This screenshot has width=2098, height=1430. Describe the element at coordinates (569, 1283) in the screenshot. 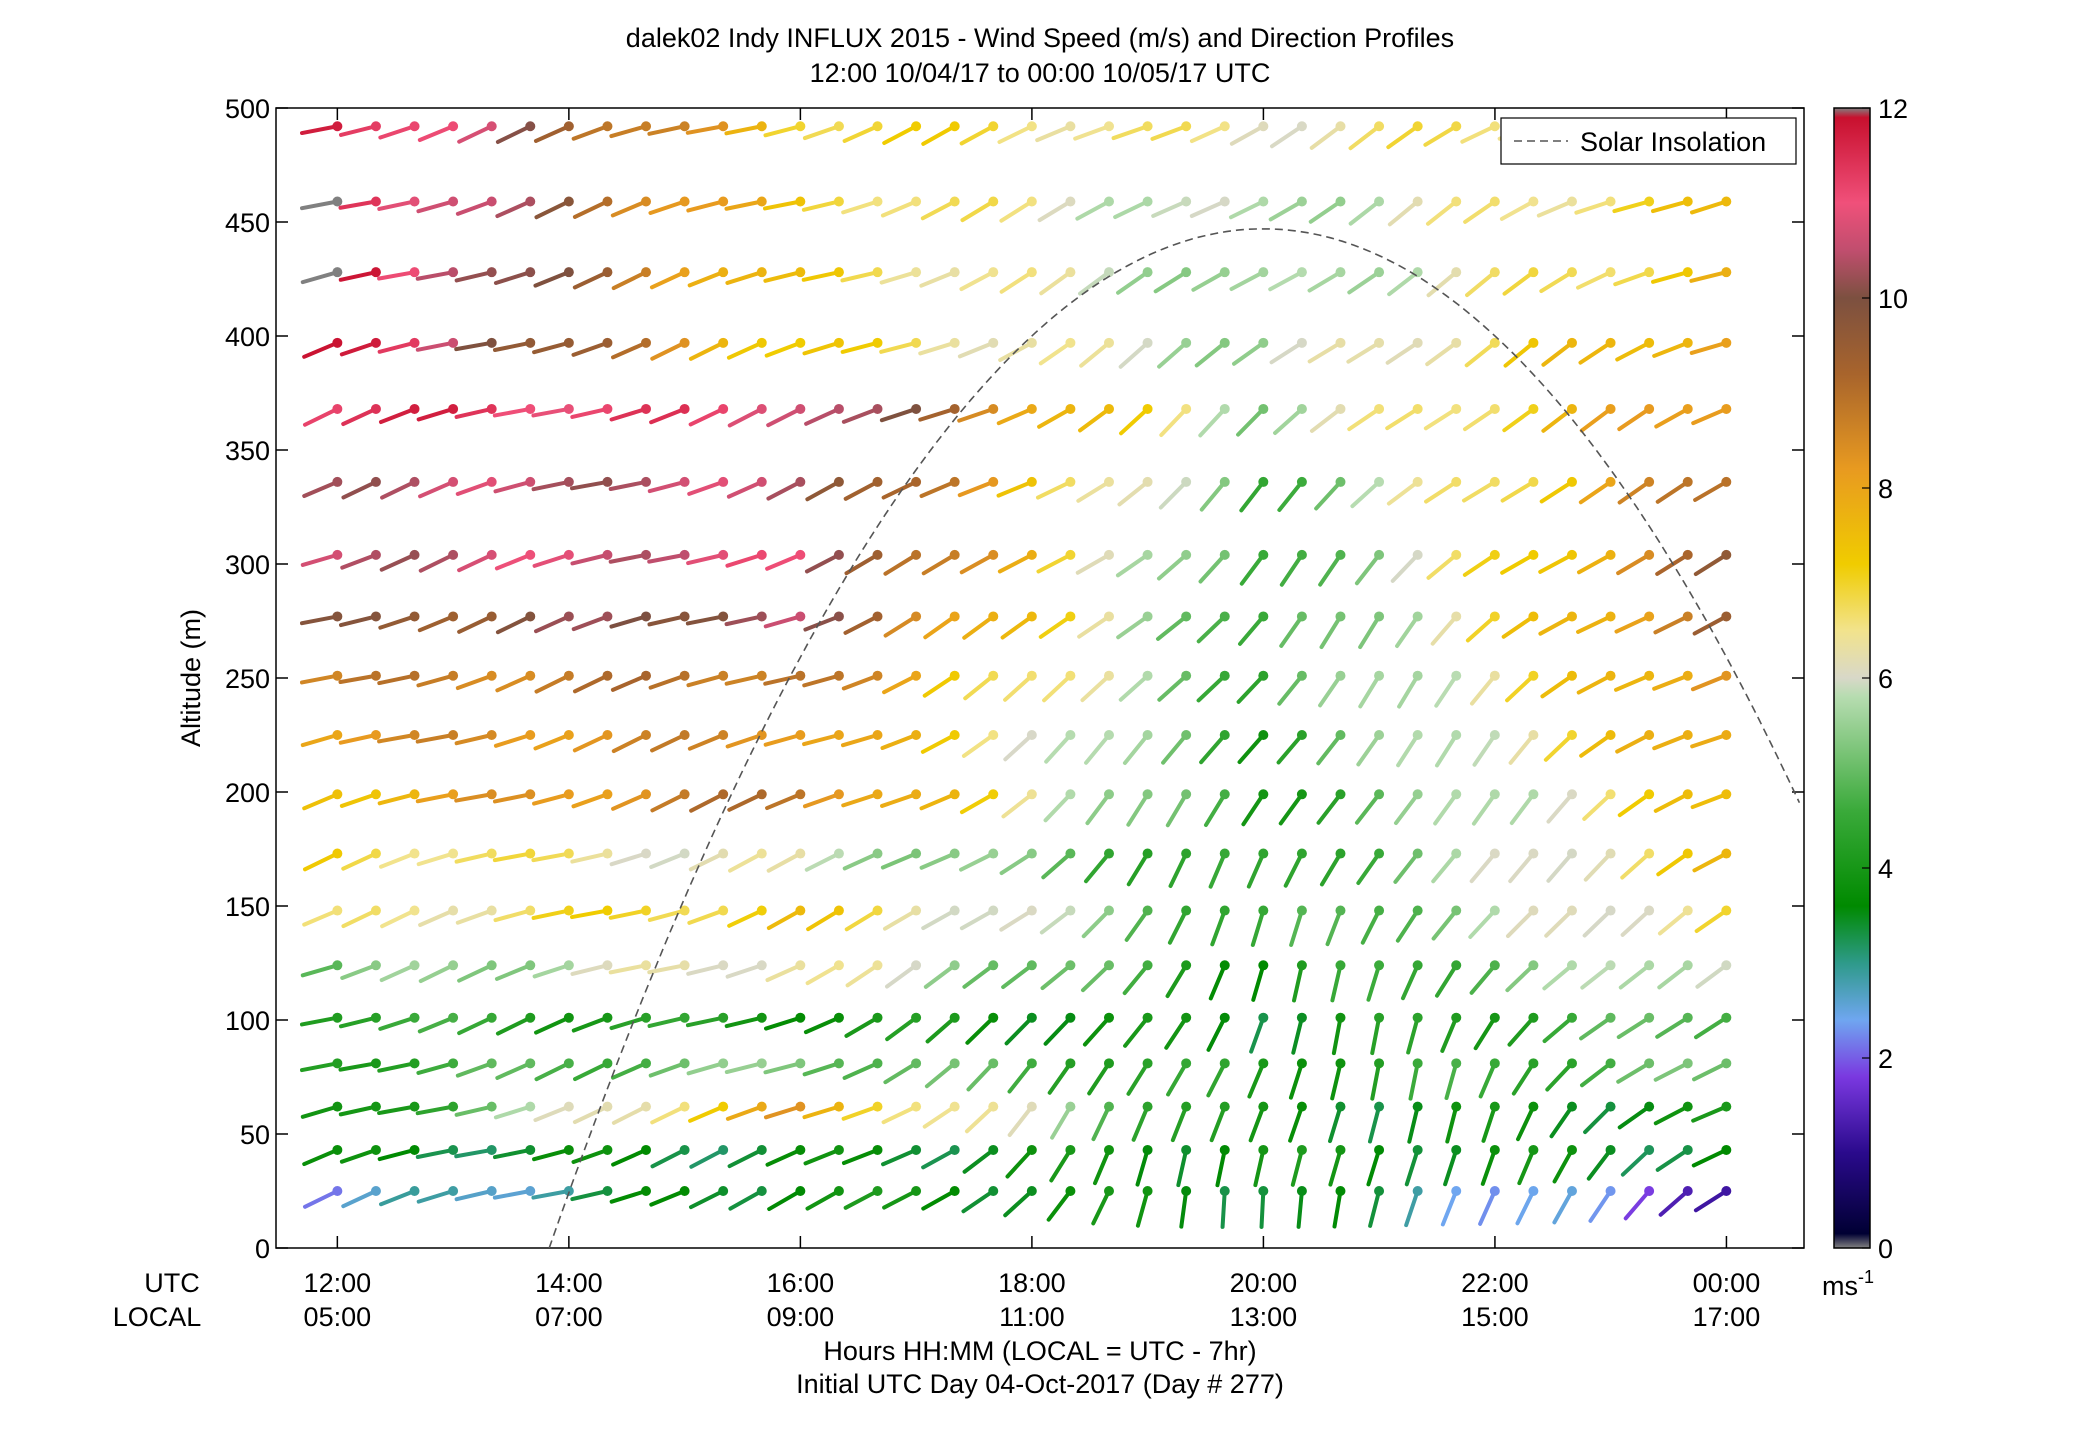

I see `x-tick-label-utc: 14:00` at that location.